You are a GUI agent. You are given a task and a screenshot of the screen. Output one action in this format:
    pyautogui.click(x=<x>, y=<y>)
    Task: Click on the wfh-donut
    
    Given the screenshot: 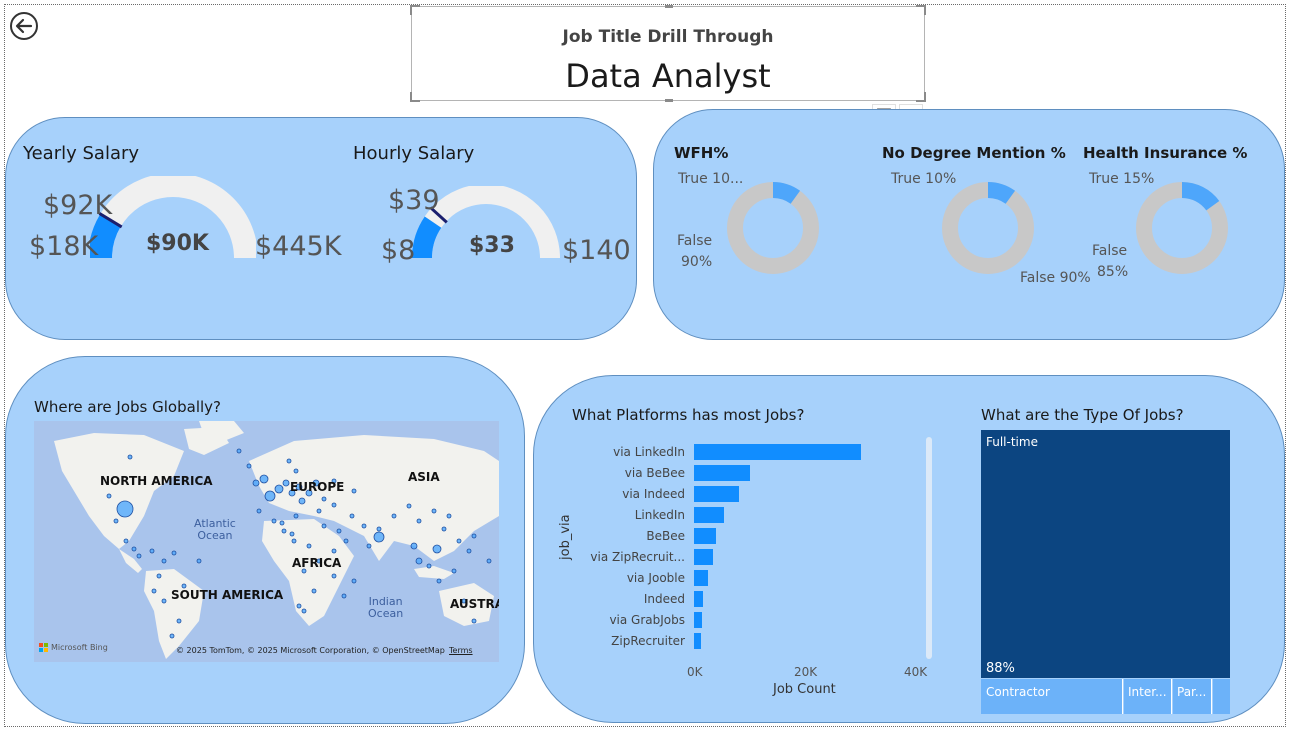 What is the action you would take?
    pyautogui.click(x=773, y=228)
    